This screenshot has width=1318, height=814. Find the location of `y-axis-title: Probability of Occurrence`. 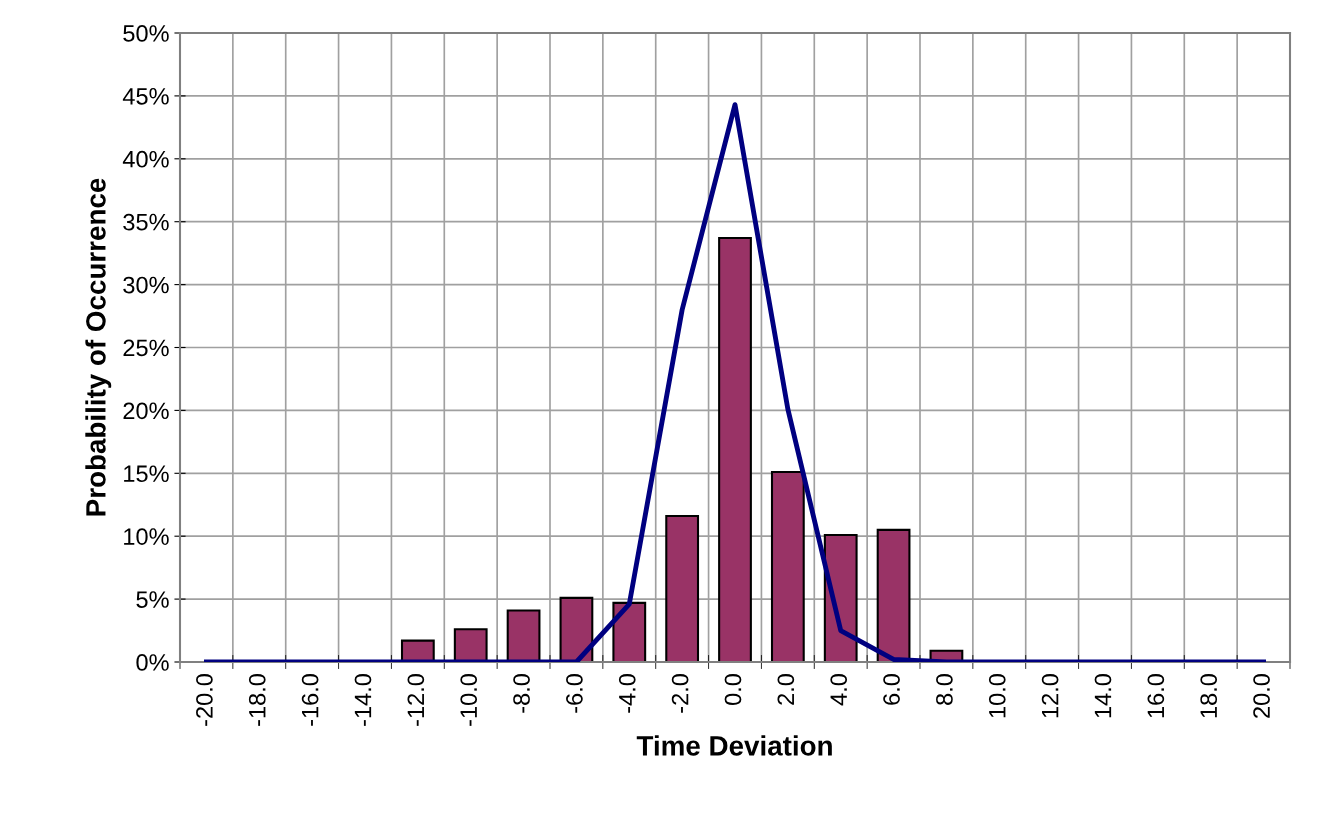

y-axis-title: Probability of Occurrence is located at coordinates (98, 347).